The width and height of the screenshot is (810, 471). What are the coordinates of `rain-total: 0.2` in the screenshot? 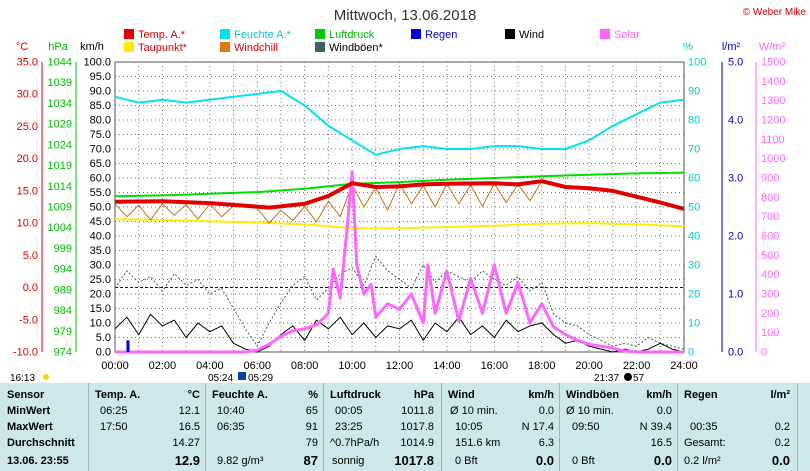 It's located at (782, 443).